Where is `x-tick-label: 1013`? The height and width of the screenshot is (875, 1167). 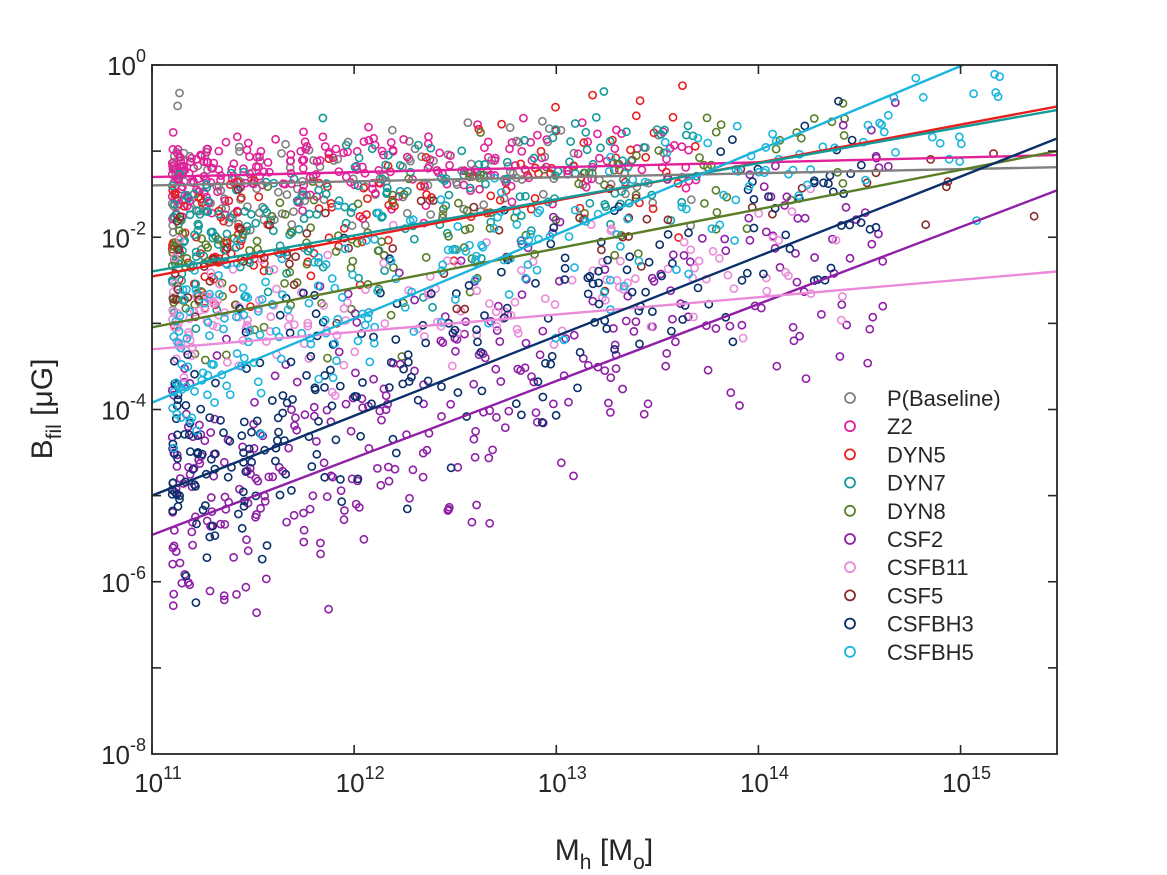 x-tick-label: 1013 is located at coordinates (562, 780).